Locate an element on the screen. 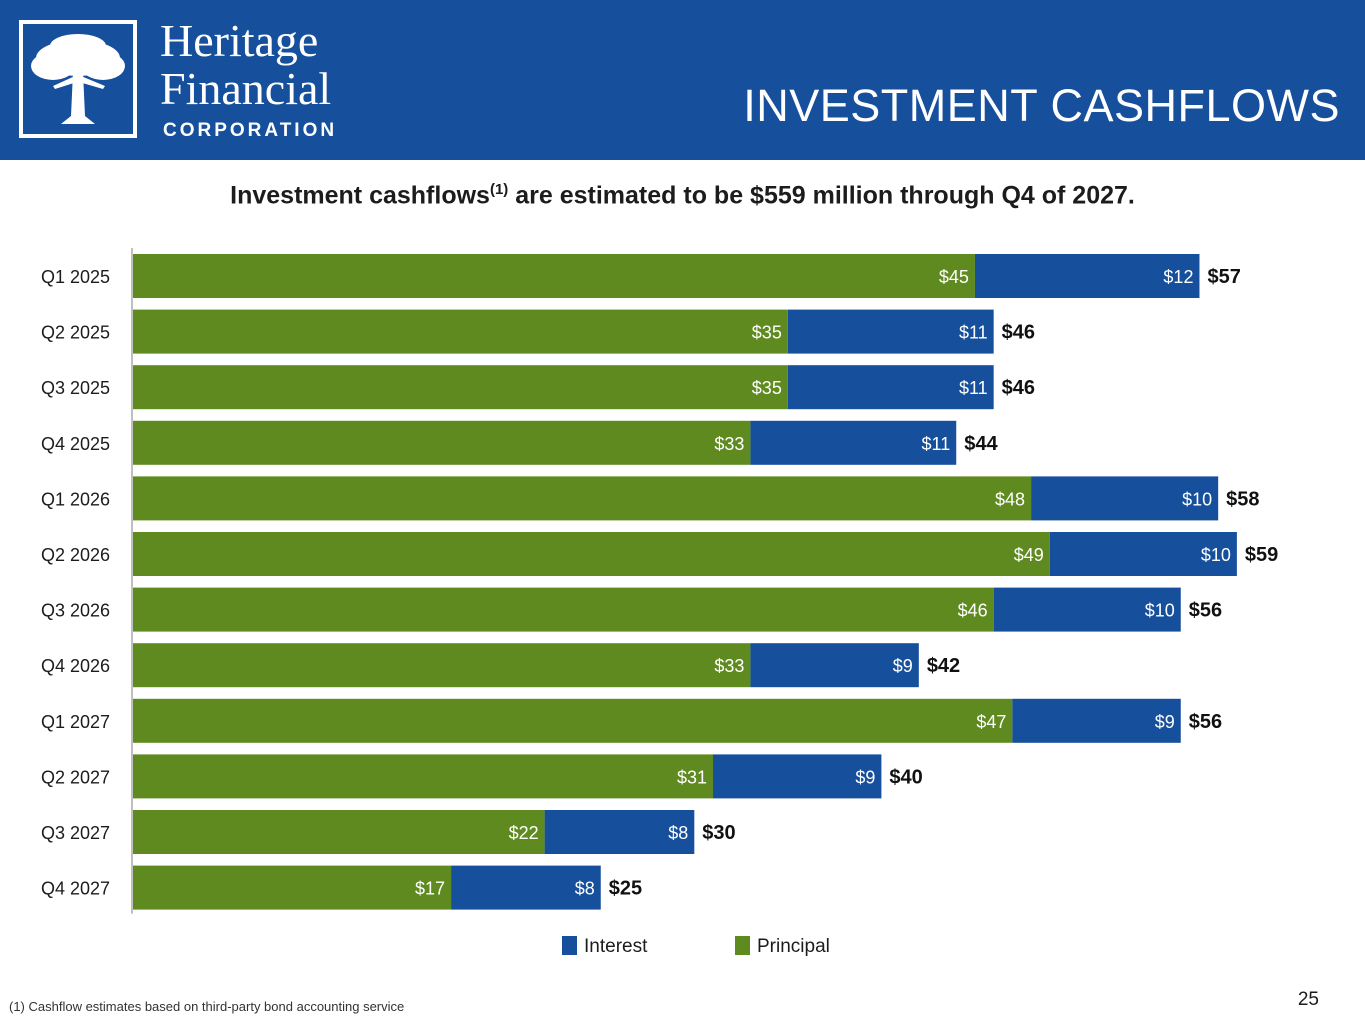 This screenshot has width=1365, height=1024. data-label-total: $25 is located at coordinates (625, 889).